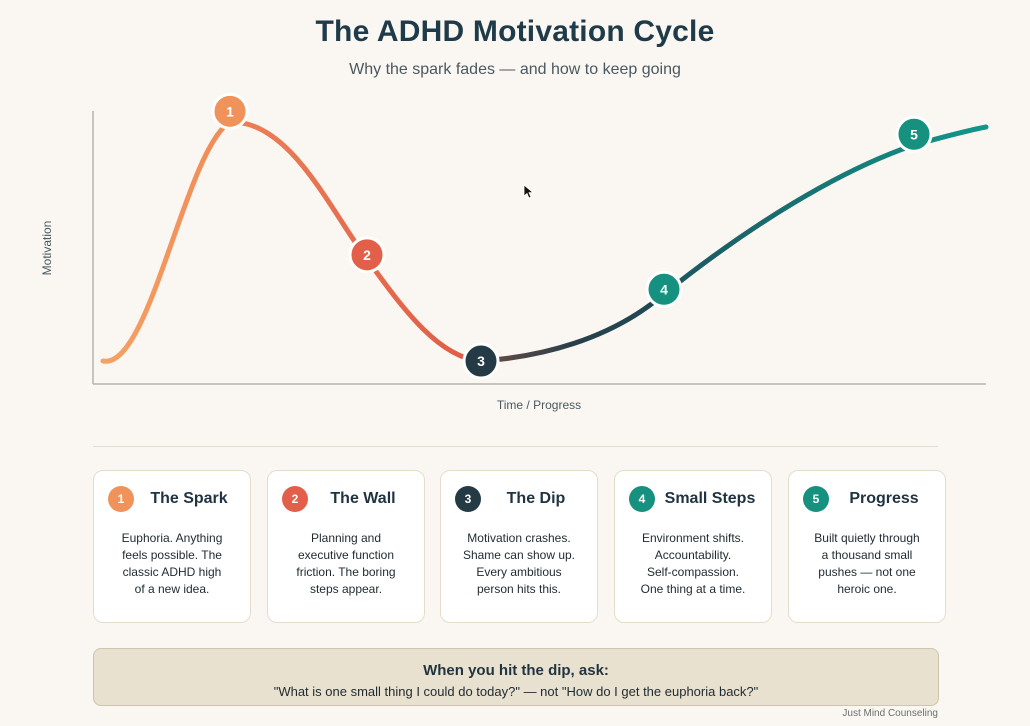  Describe the element at coordinates (816, 499) in the screenshot. I see `stage-number-badge: 5` at that location.